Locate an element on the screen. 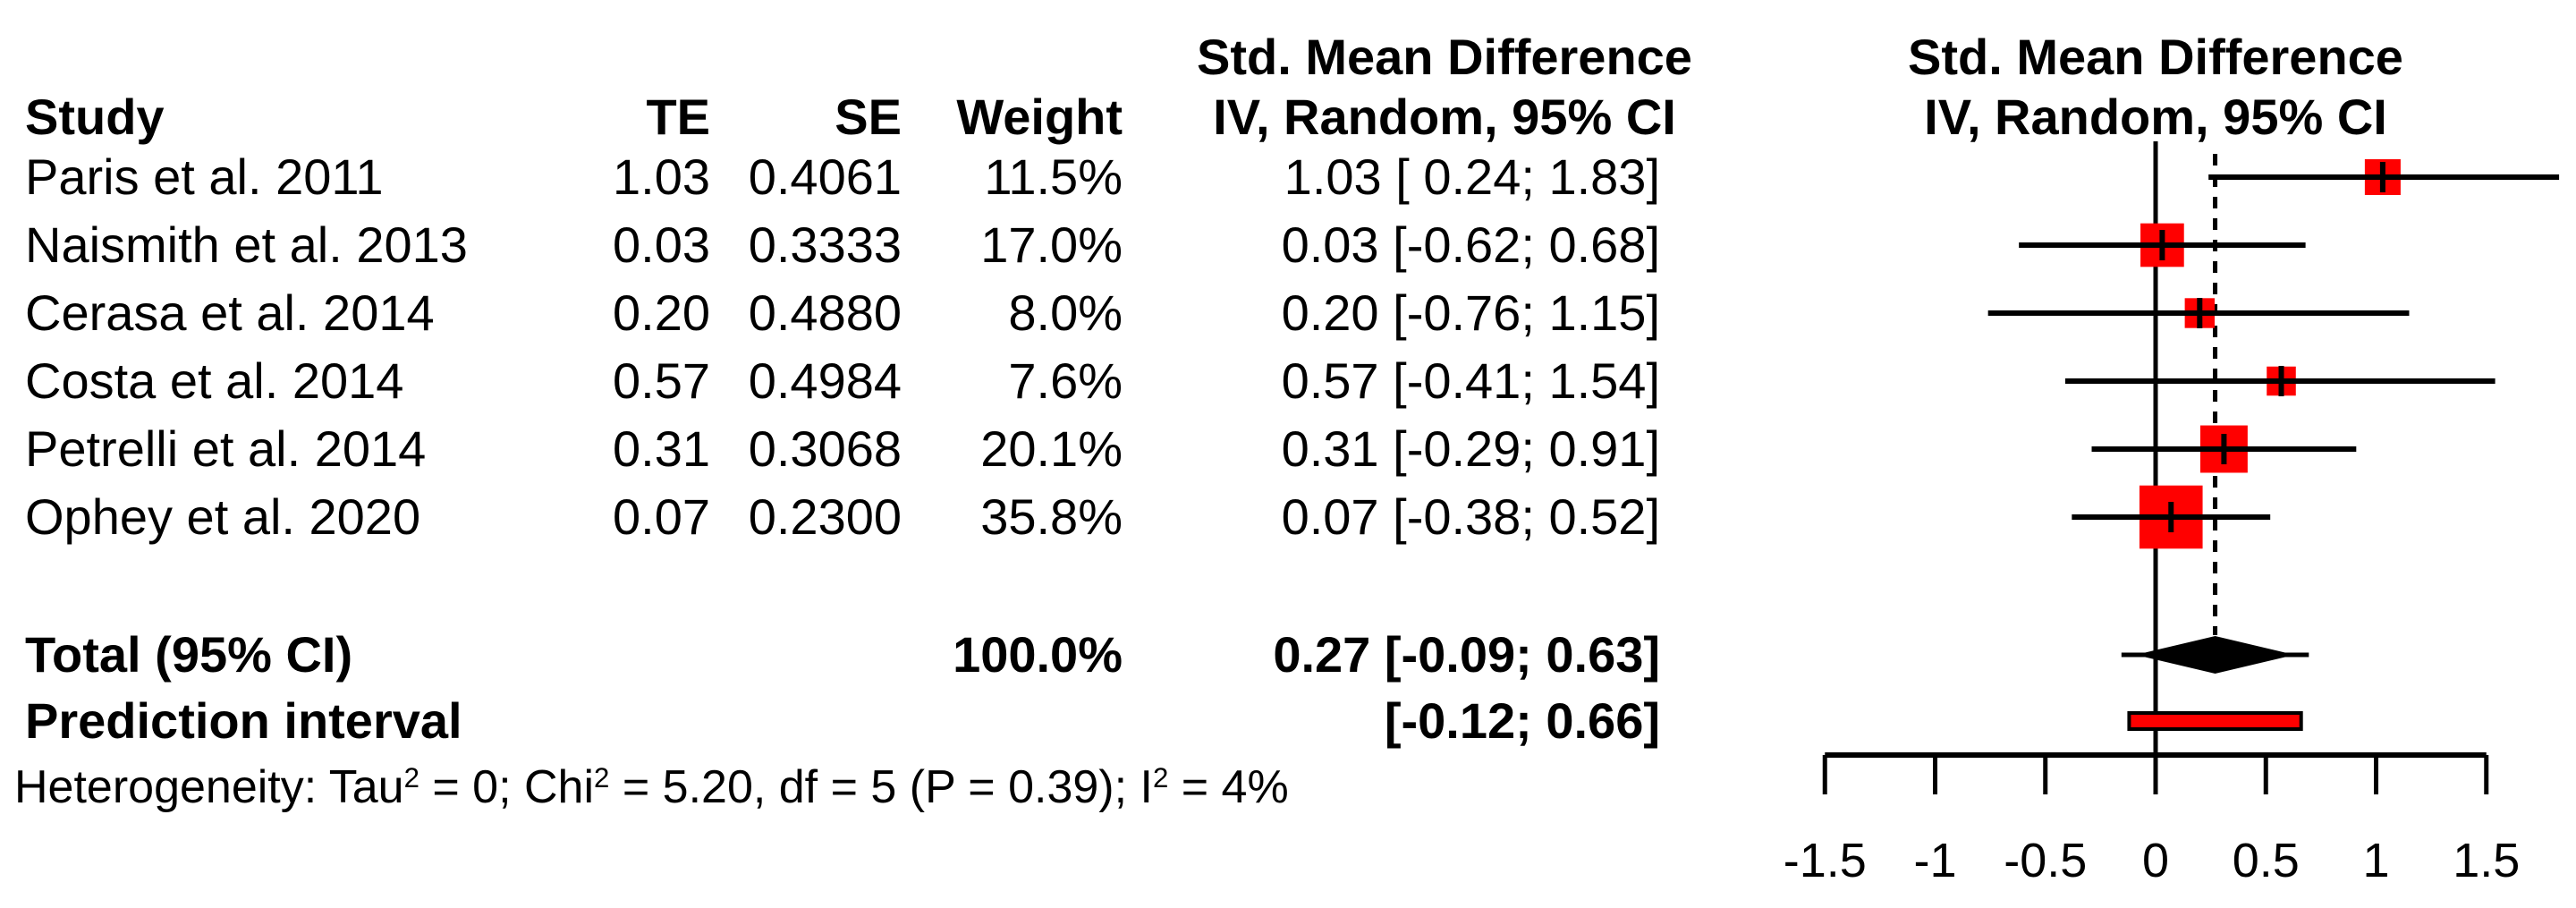 This screenshot has height=908, width=2576. te-value: 0.31 is located at coordinates (661, 449).